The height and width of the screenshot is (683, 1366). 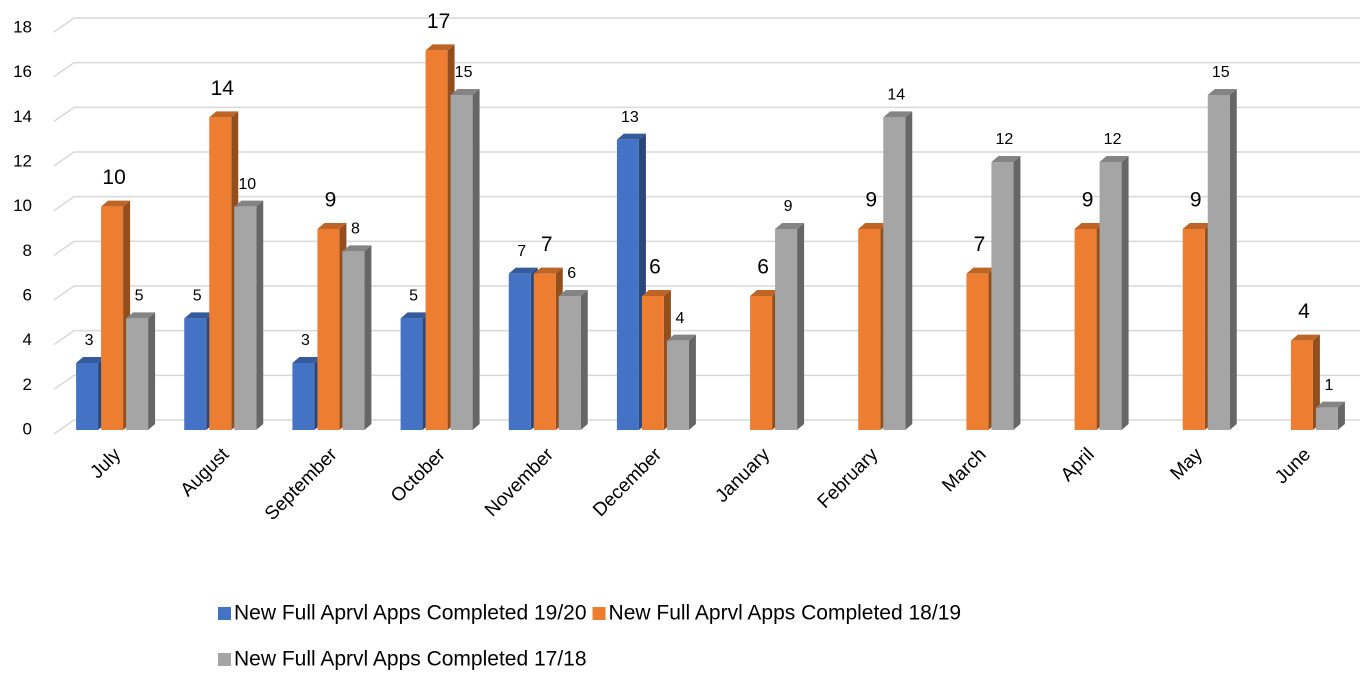 I want to click on x-tick-label: August, so click(x=205, y=472).